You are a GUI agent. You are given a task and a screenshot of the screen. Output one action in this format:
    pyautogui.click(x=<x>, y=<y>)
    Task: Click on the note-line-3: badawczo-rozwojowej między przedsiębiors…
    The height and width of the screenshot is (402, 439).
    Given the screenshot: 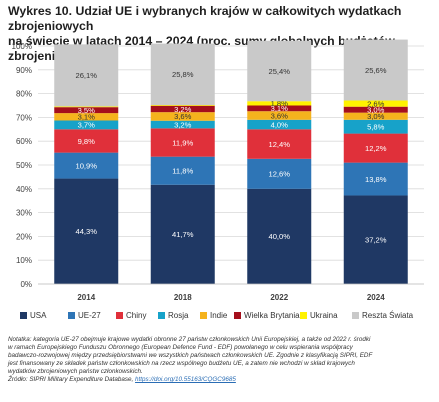 What is the action you would take?
    pyautogui.click(x=190, y=356)
    